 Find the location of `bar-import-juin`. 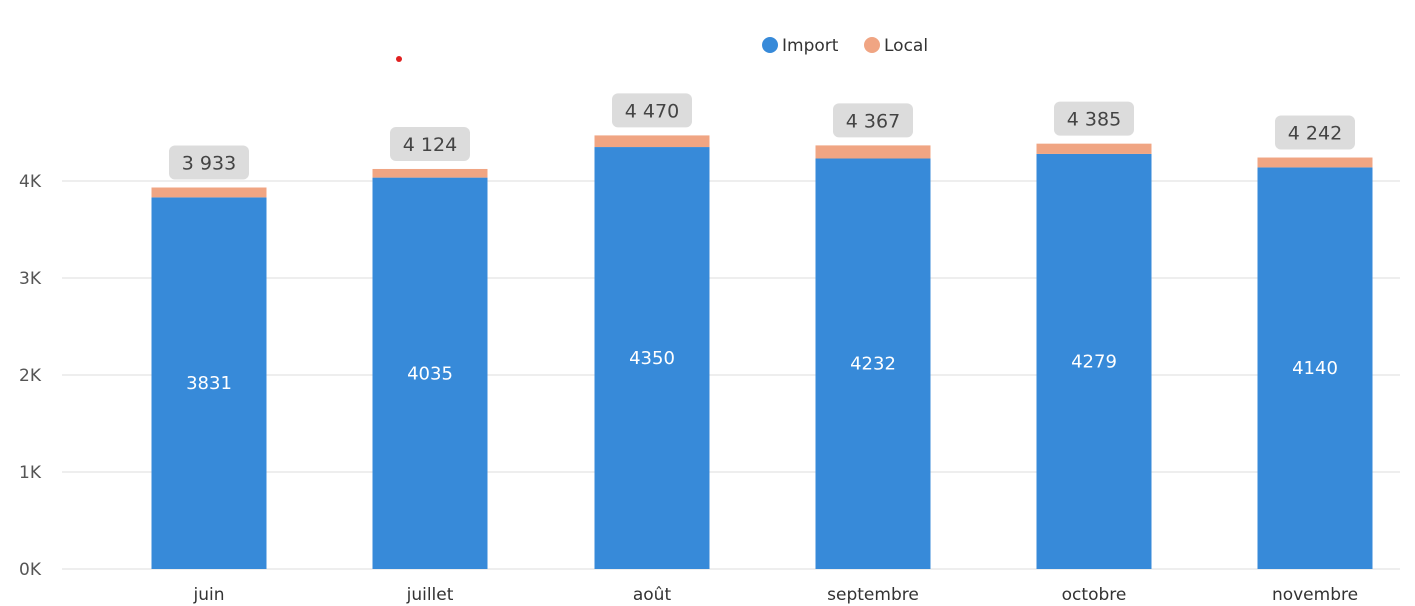

bar-import-juin is located at coordinates (209, 383).